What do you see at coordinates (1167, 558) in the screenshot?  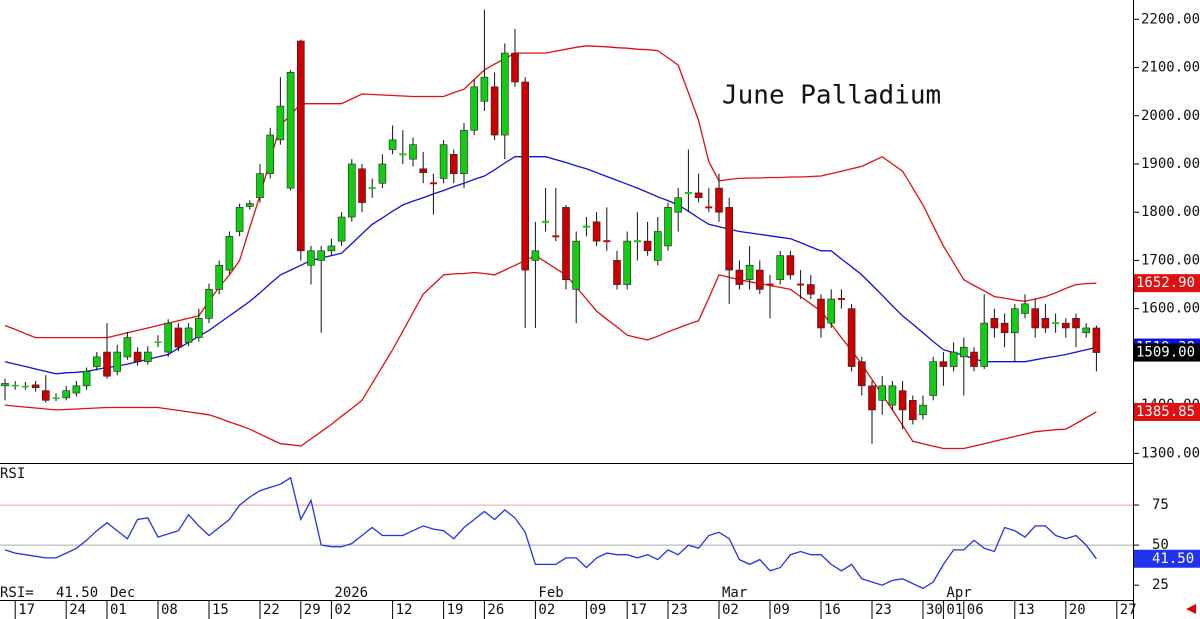 I see `rsi-last-box` at bounding box center [1167, 558].